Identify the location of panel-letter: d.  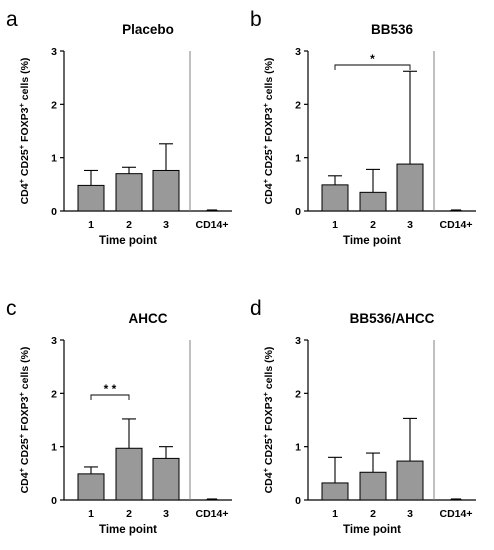
(256, 308).